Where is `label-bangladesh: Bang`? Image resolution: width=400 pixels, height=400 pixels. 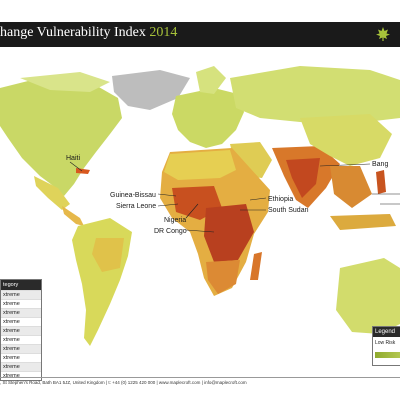
label-bangladesh: Bang is located at coordinates (380, 164).